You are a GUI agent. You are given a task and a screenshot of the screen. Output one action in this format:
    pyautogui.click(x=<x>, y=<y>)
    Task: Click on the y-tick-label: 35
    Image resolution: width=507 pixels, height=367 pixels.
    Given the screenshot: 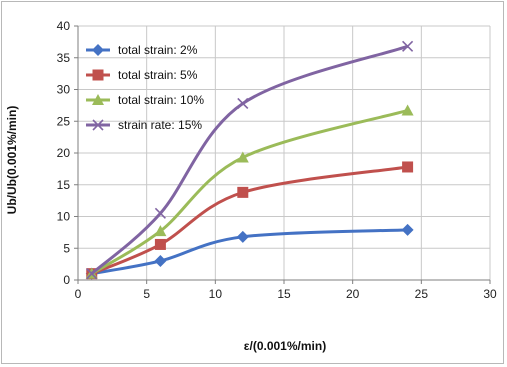 What is the action you would take?
    pyautogui.click(x=64, y=58)
    